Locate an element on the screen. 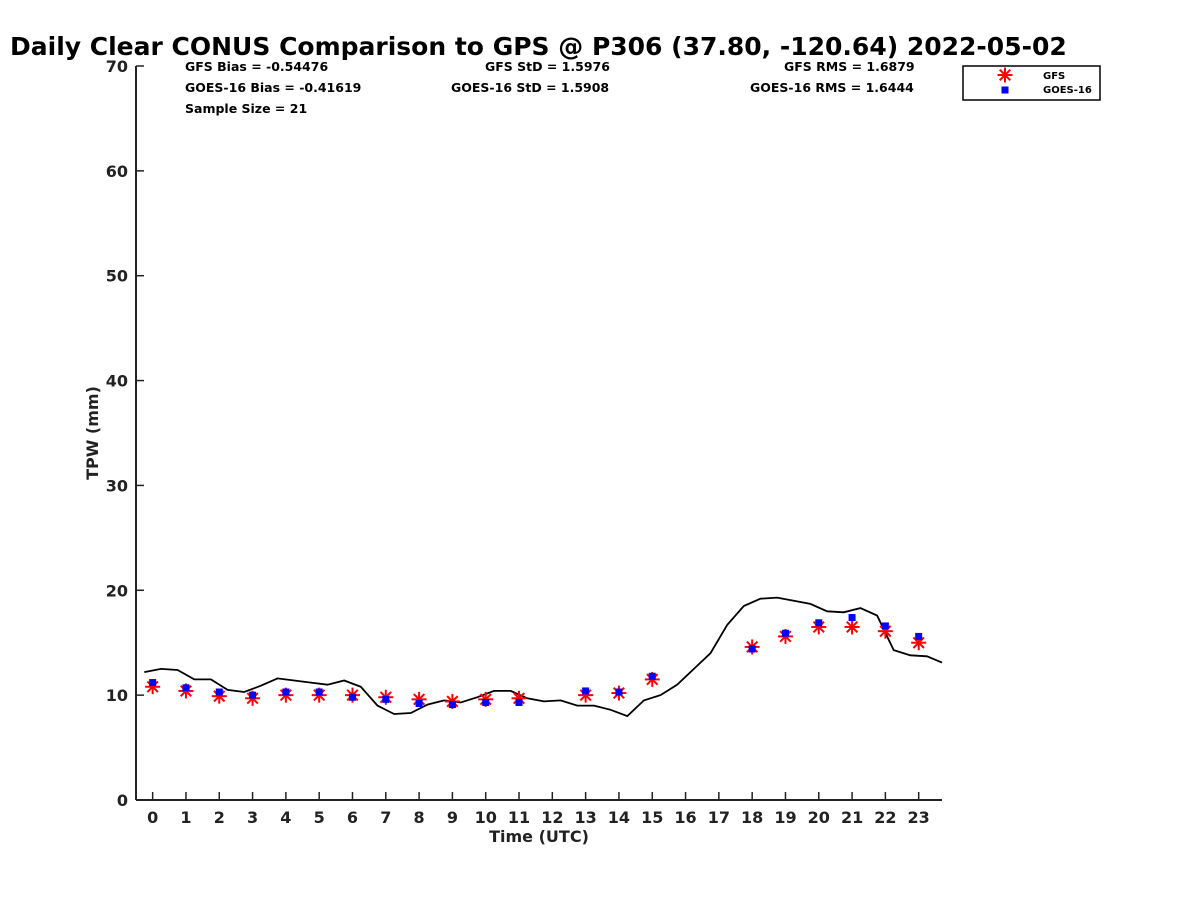 This screenshot has width=1200, height=900. x-tick-label: 9 is located at coordinates (452, 817).